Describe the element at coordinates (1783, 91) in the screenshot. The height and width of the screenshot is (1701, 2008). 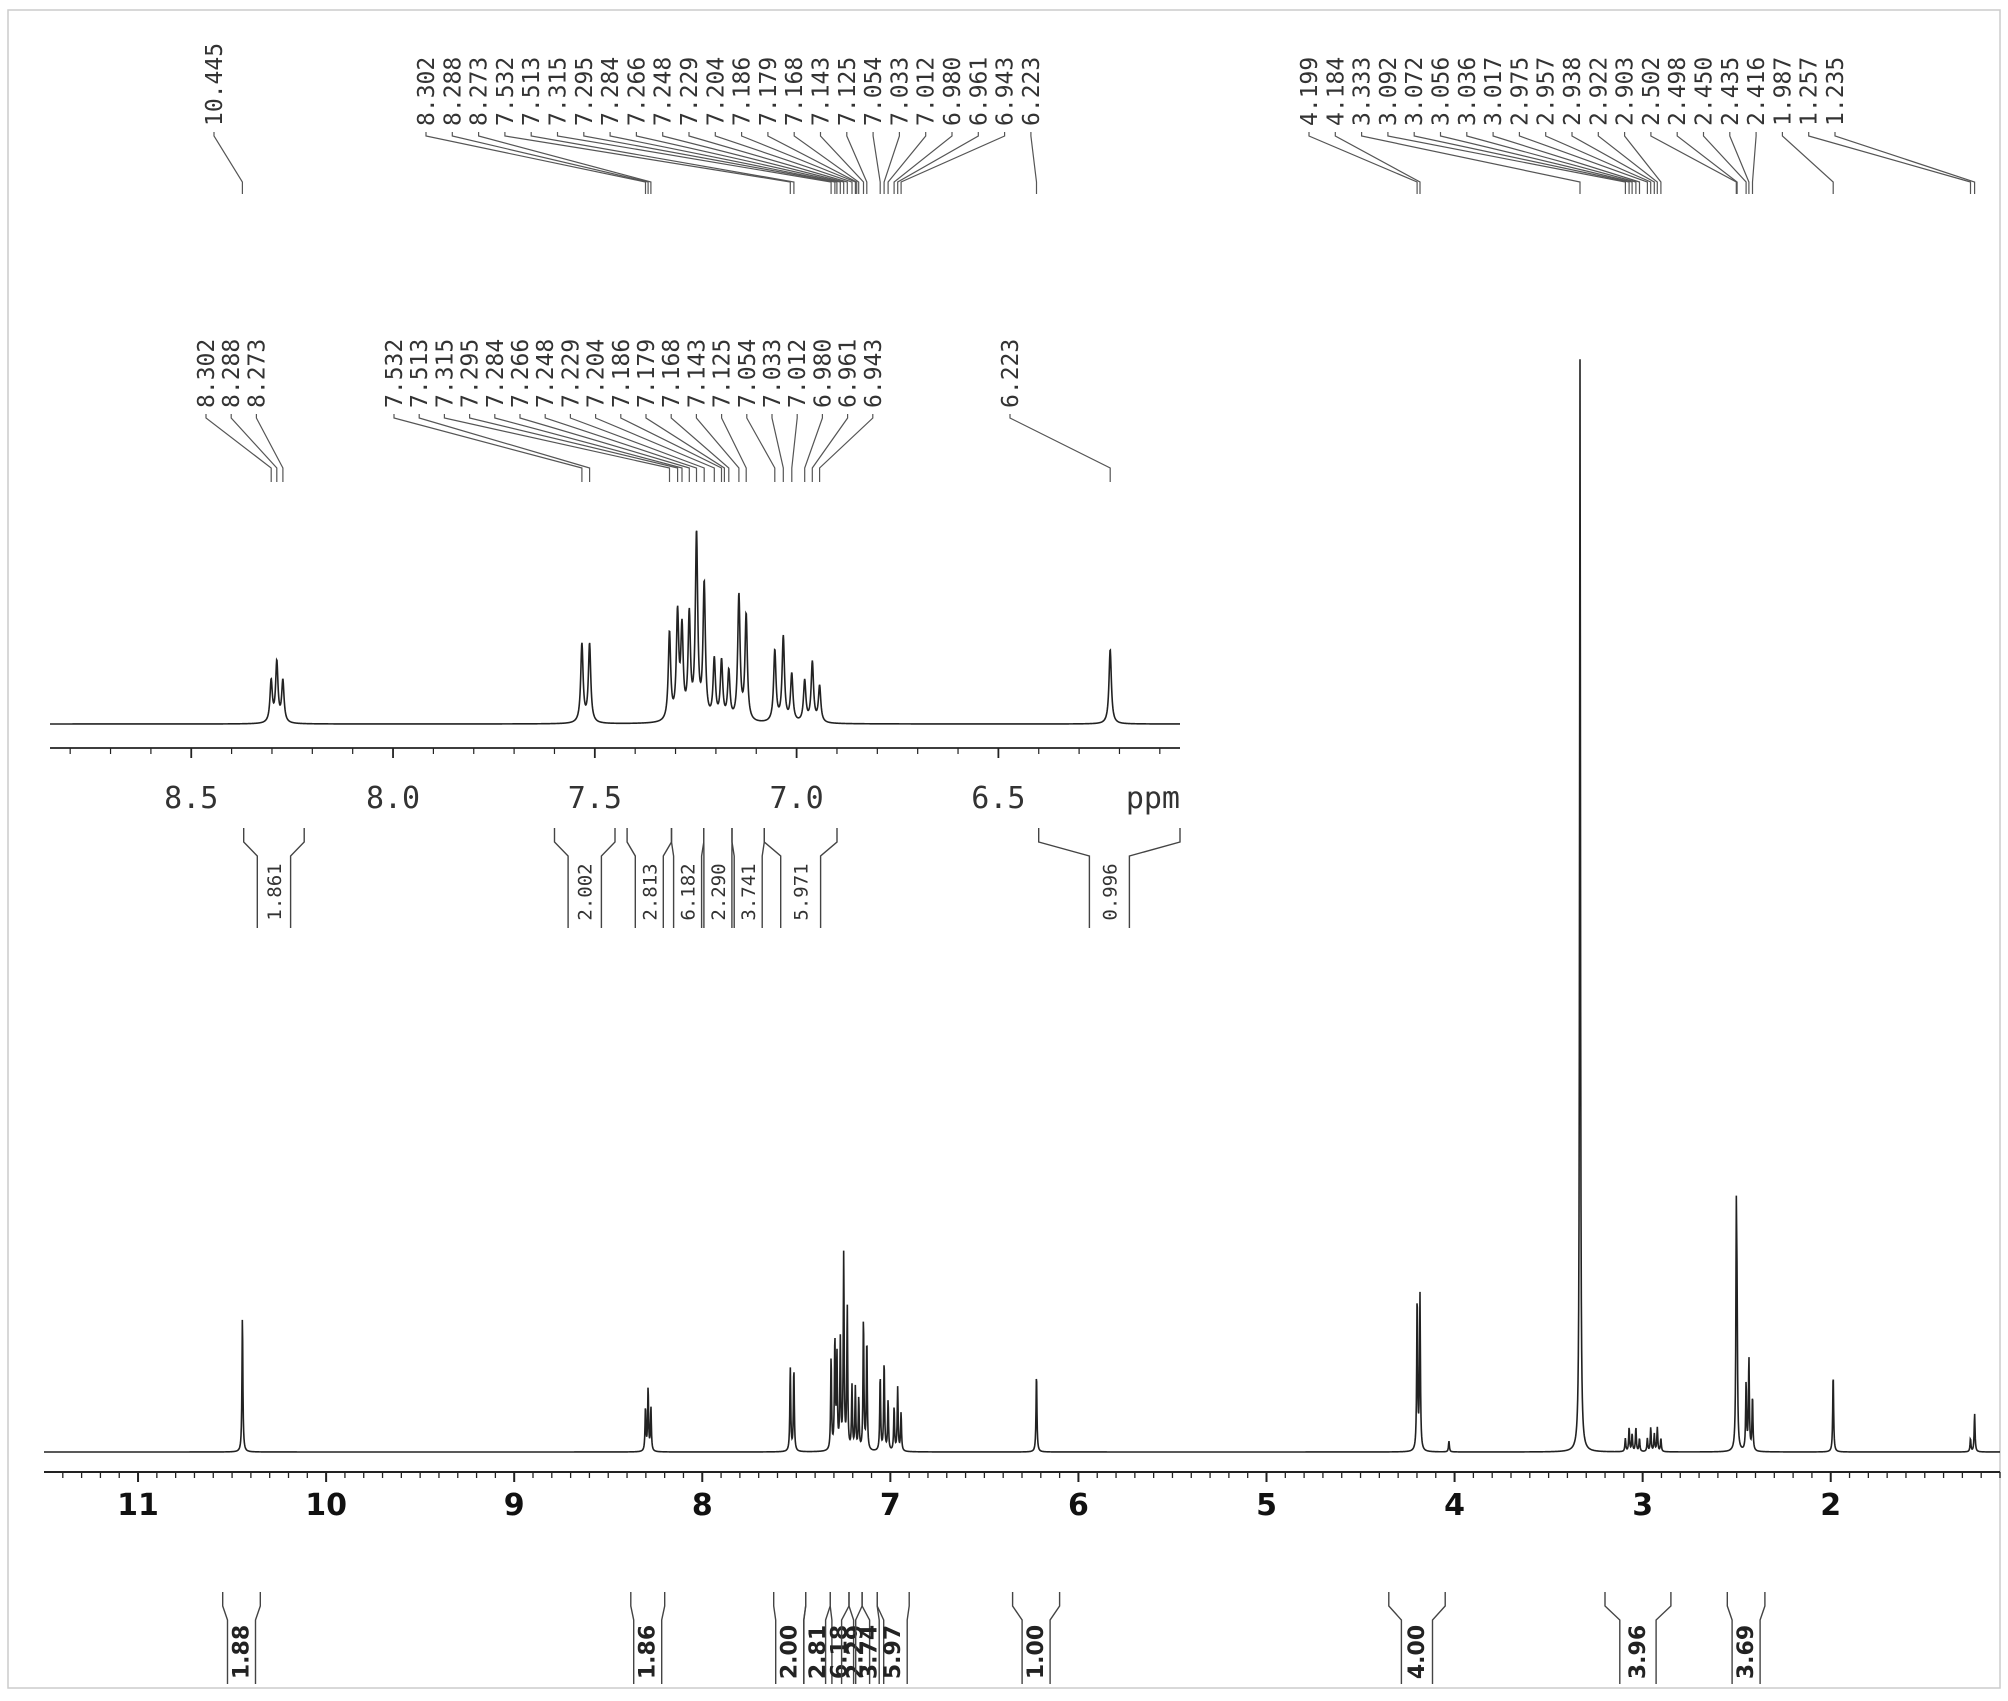
I see `peak-label: 1.987` at that location.